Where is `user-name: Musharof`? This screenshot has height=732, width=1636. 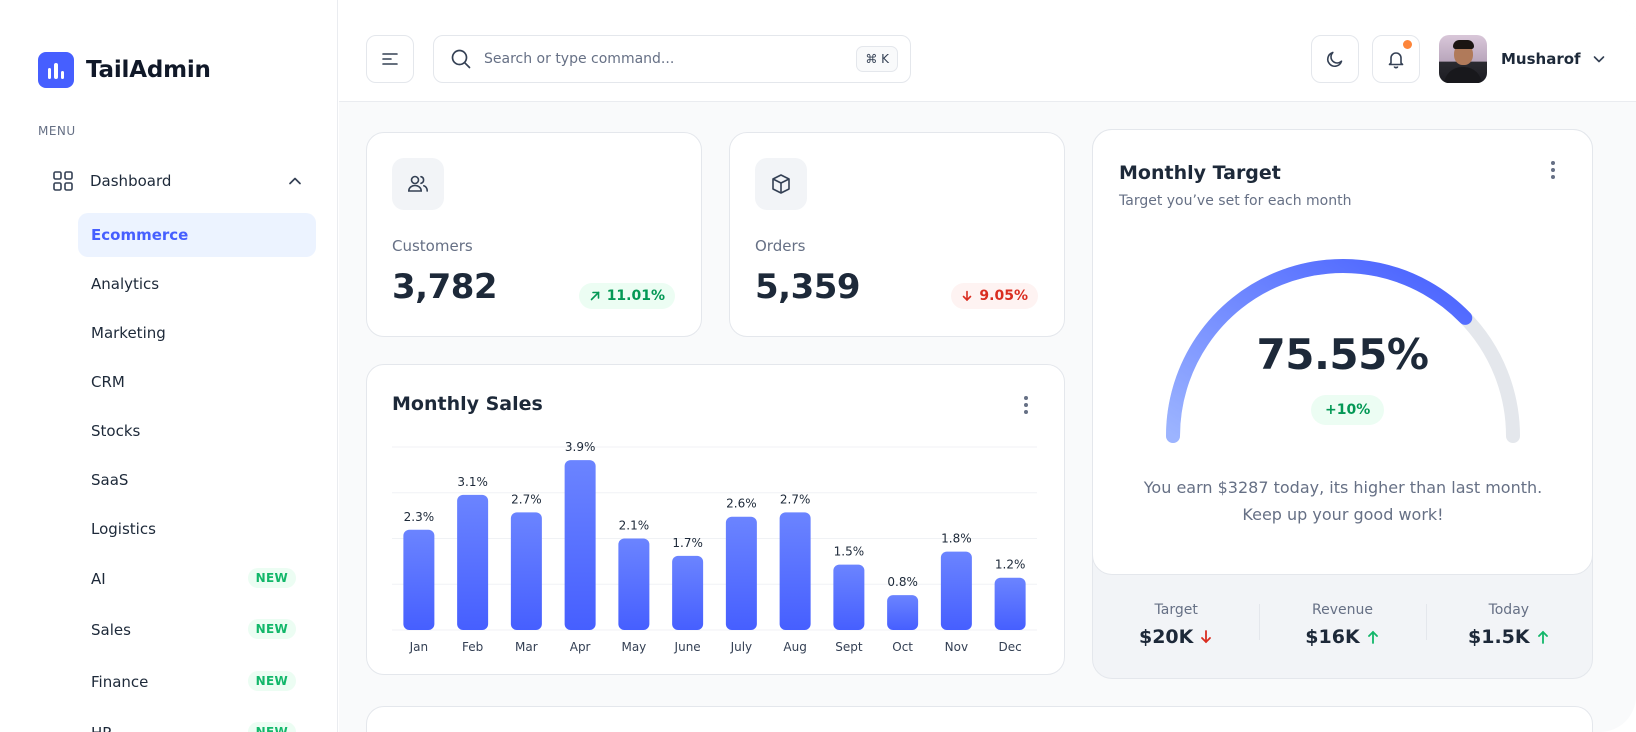
user-name: Musharof is located at coordinates (1541, 59).